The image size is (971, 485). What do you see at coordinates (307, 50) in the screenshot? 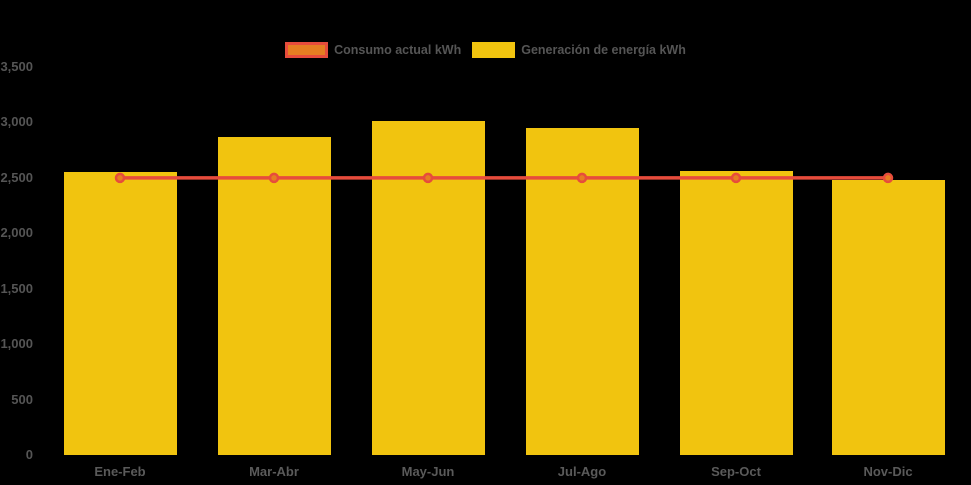
I see `legend-swatch-consumo` at bounding box center [307, 50].